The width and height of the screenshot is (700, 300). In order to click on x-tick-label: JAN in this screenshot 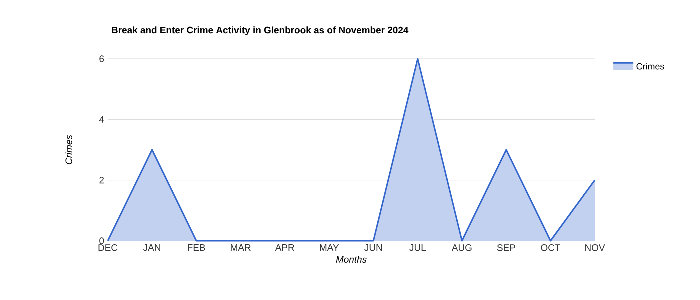, I will do `click(151, 248)`.